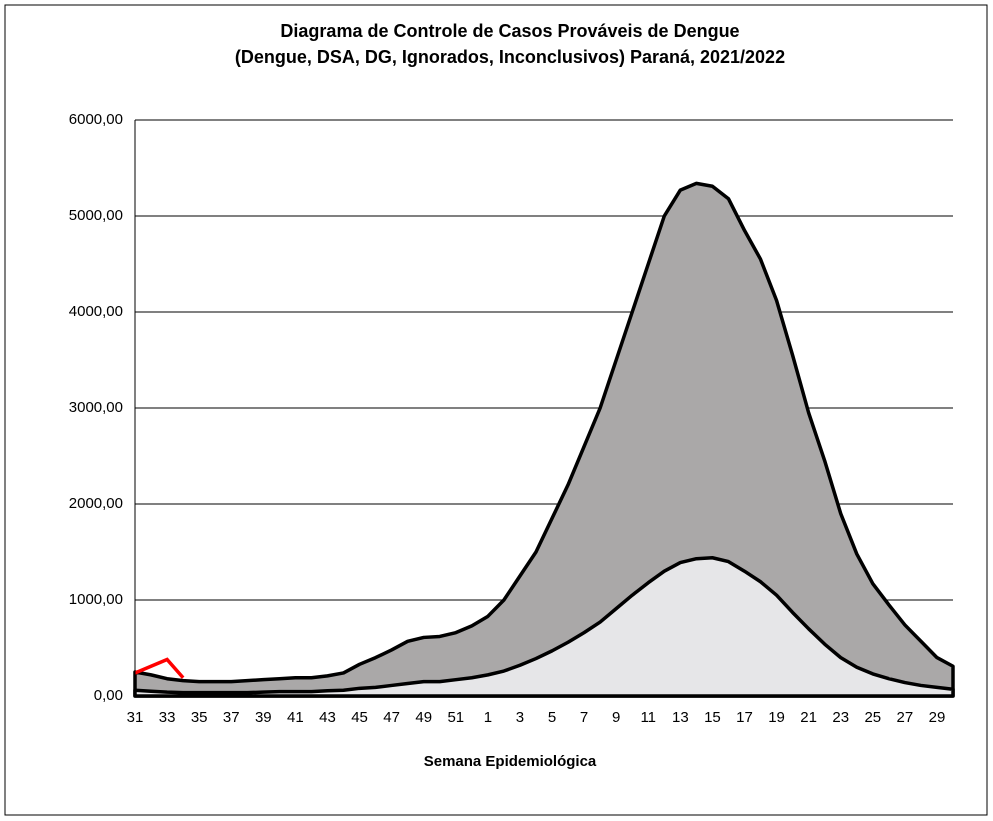 Image resolution: width=993 pixels, height=821 pixels. What do you see at coordinates (488, 717) in the screenshot?
I see `x-tick-label: 1` at bounding box center [488, 717].